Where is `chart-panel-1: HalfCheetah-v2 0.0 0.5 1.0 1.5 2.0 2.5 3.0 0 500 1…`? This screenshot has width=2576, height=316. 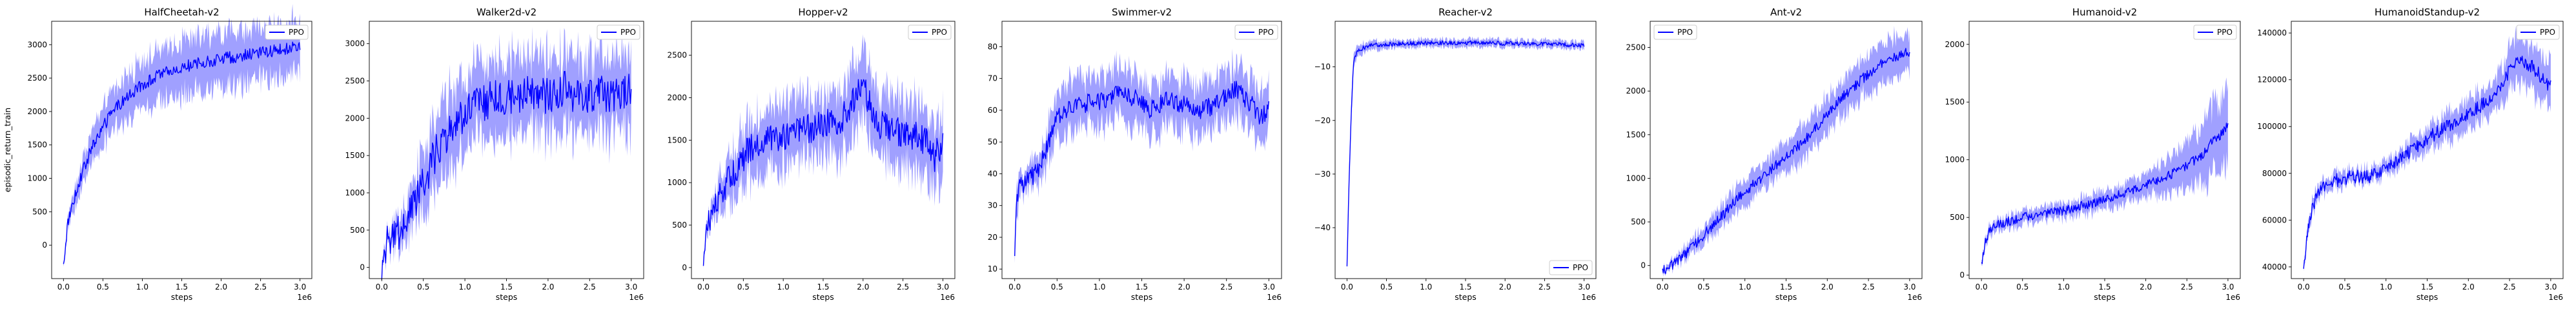 chart-panel-1: HalfCheetah-v2 0.0 0.5 1.0 1.5 2.0 2.5 3.0 0 500 1… is located at coordinates (157, 153).